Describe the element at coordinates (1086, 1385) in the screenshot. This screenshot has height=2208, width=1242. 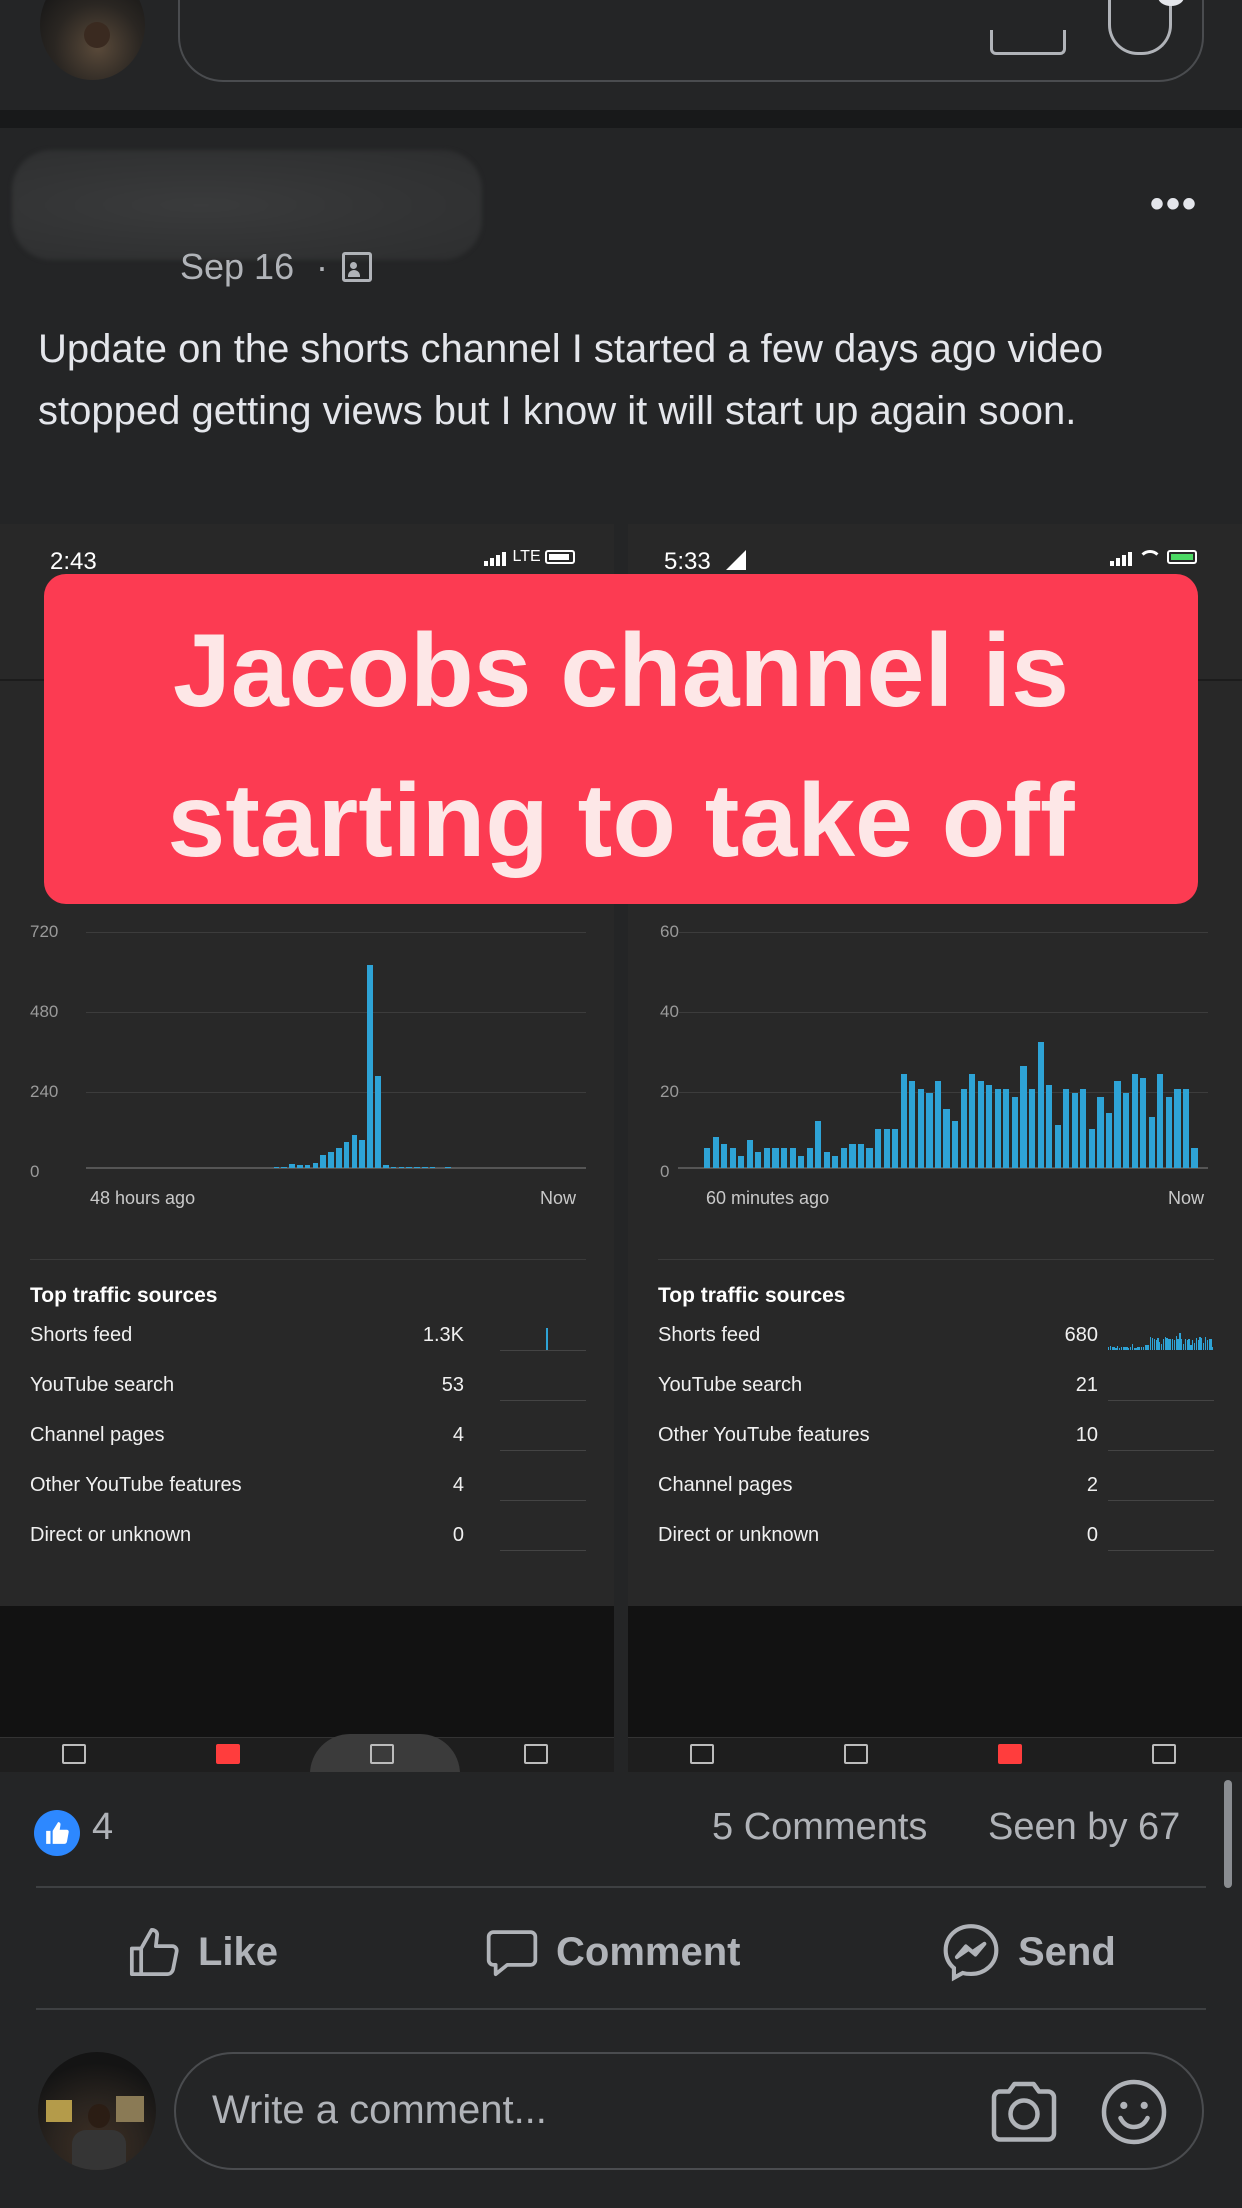
I see `traffic-source-value: 21` at that location.